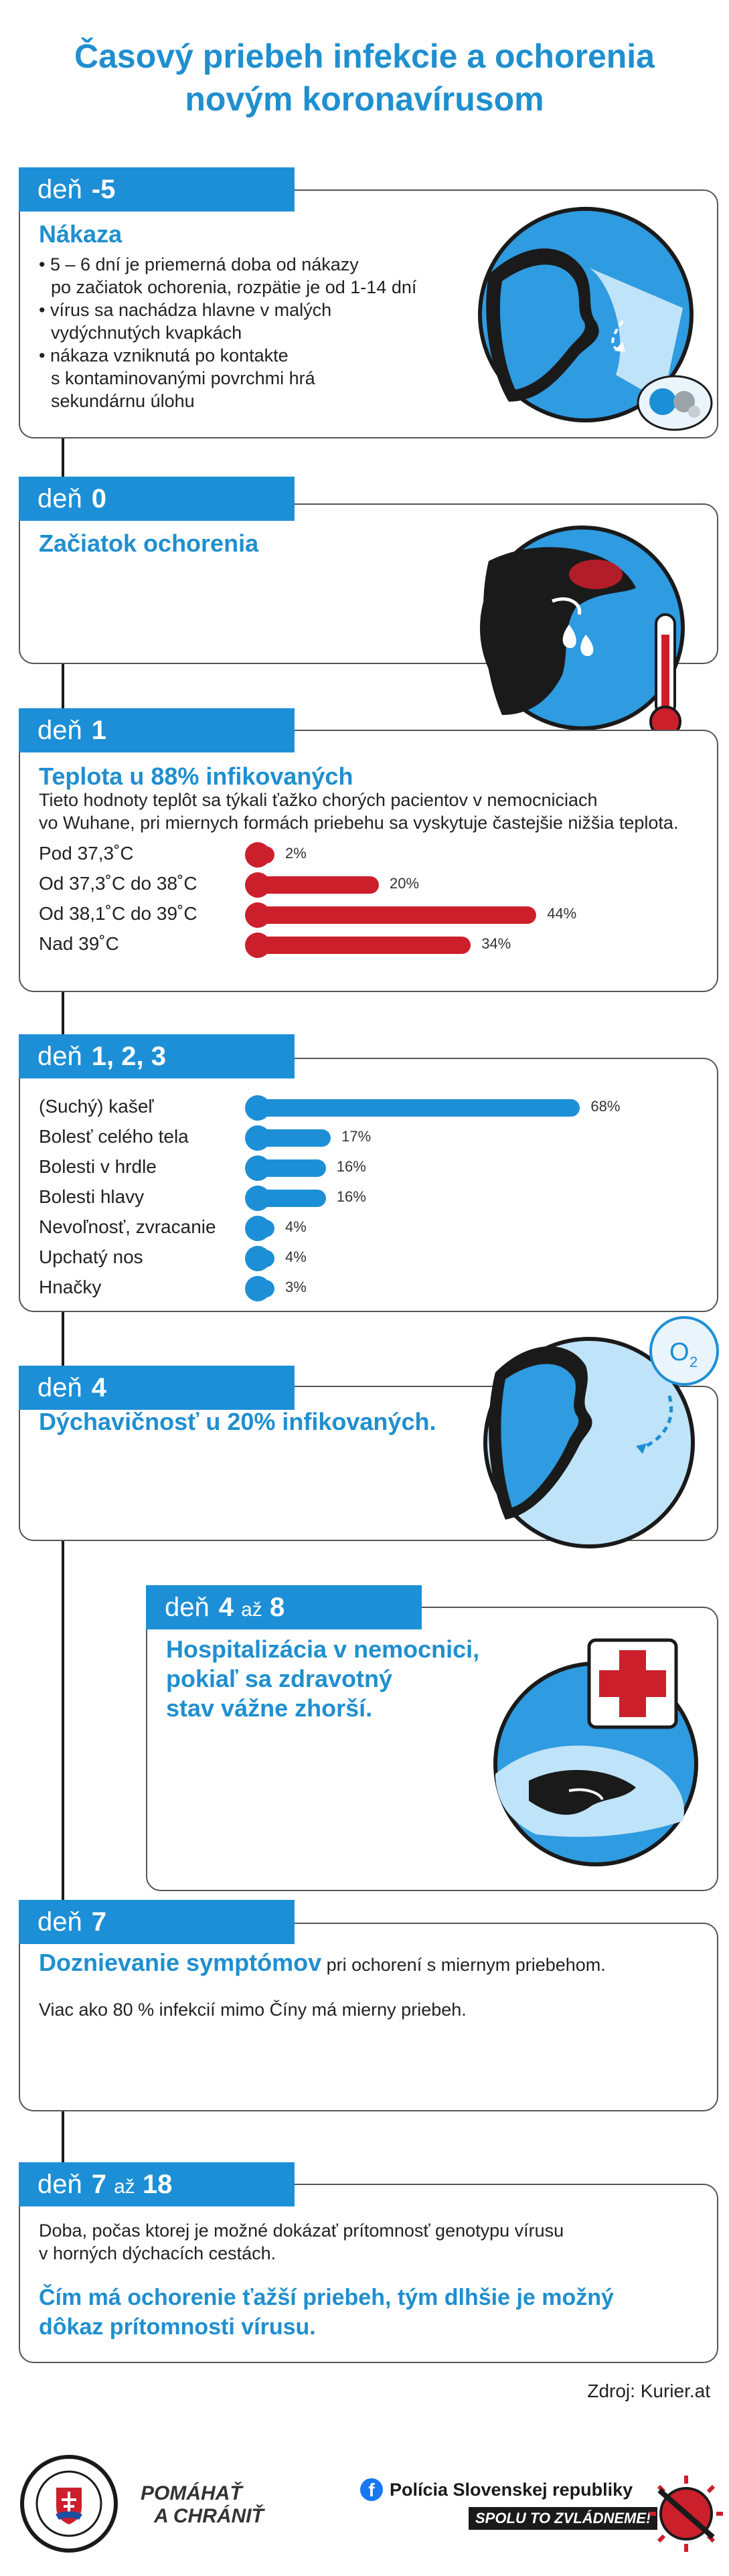 Image resolution: width=729 pixels, height=2576 pixels. What do you see at coordinates (595, 319) in the screenshot?
I see `infection-illustration` at bounding box center [595, 319].